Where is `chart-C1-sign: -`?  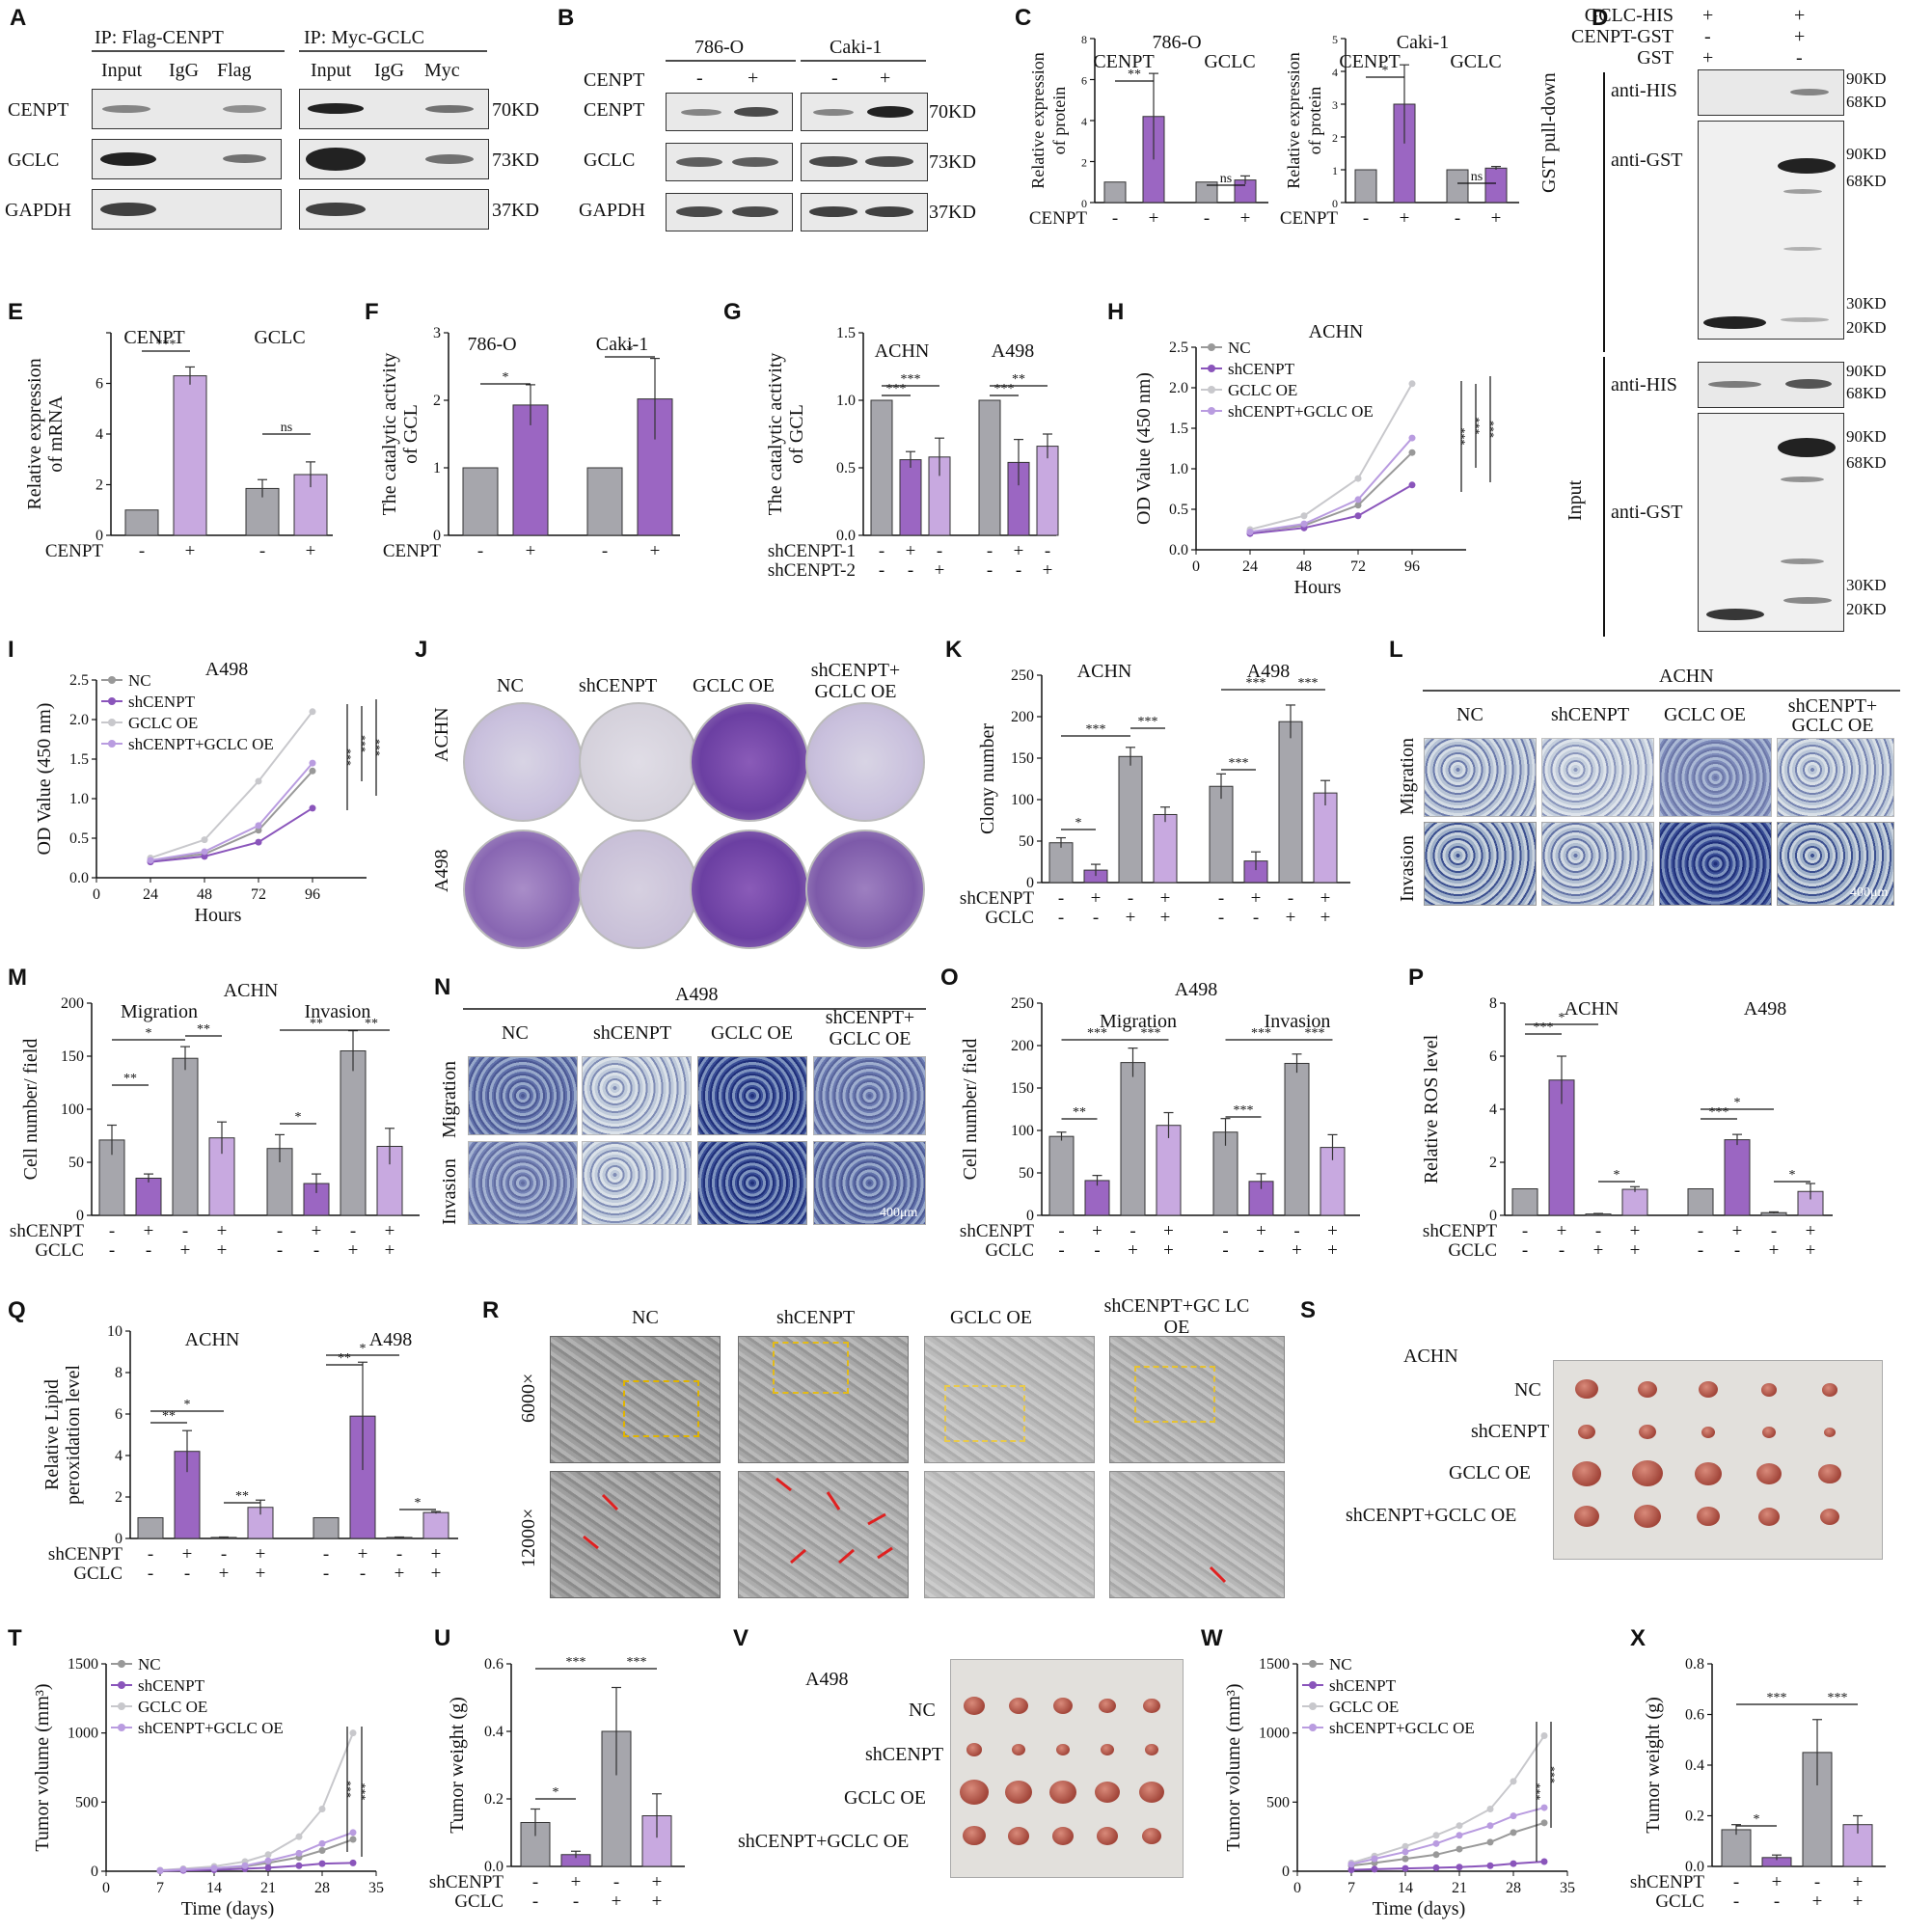 chart-C1-sign: - is located at coordinates (1115, 218).